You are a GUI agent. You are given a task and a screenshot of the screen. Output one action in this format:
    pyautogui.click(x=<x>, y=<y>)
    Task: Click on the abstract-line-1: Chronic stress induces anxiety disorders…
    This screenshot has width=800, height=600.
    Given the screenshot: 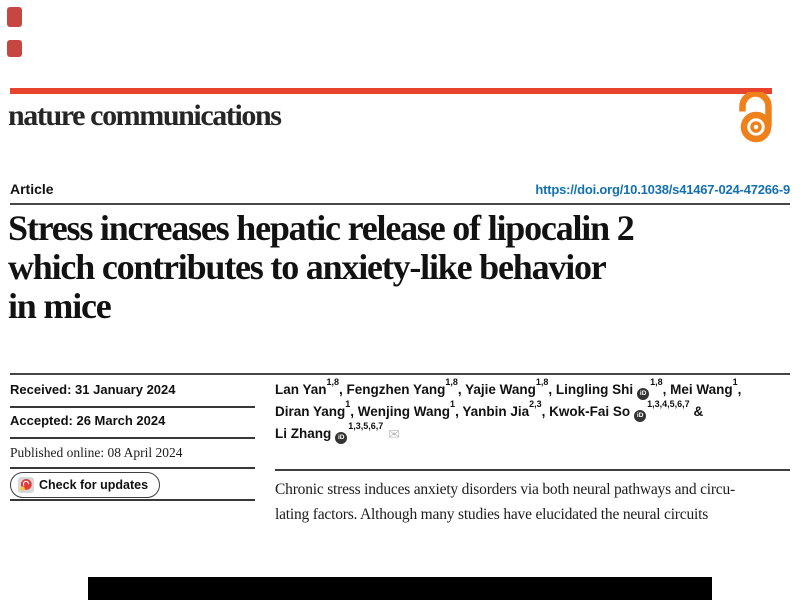 What is the action you would take?
    pyautogui.click(x=505, y=489)
    